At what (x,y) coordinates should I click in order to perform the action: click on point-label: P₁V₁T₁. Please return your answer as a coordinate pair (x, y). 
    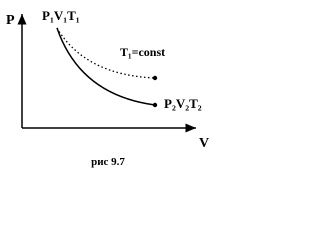
    Looking at the image, I should click on (61, 15).